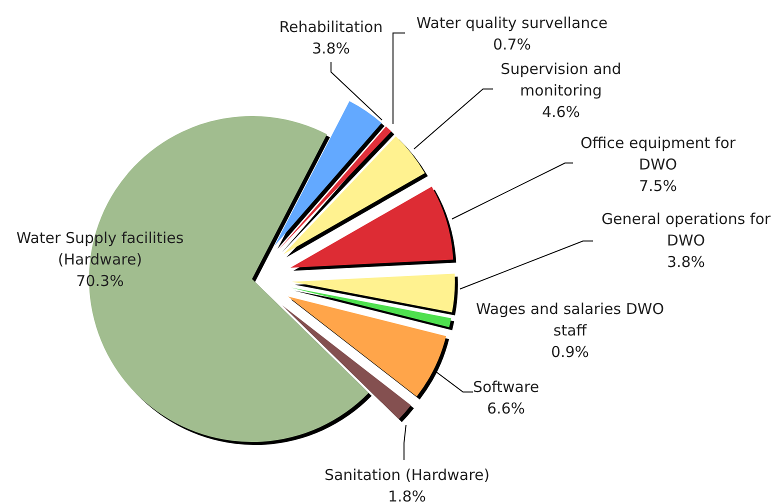 The width and height of the screenshot is (778, 502). What do you see at coordinates (570, 352) in the screenshot?
I see `data-label: 0.9%` at bounding box center [570, 352].